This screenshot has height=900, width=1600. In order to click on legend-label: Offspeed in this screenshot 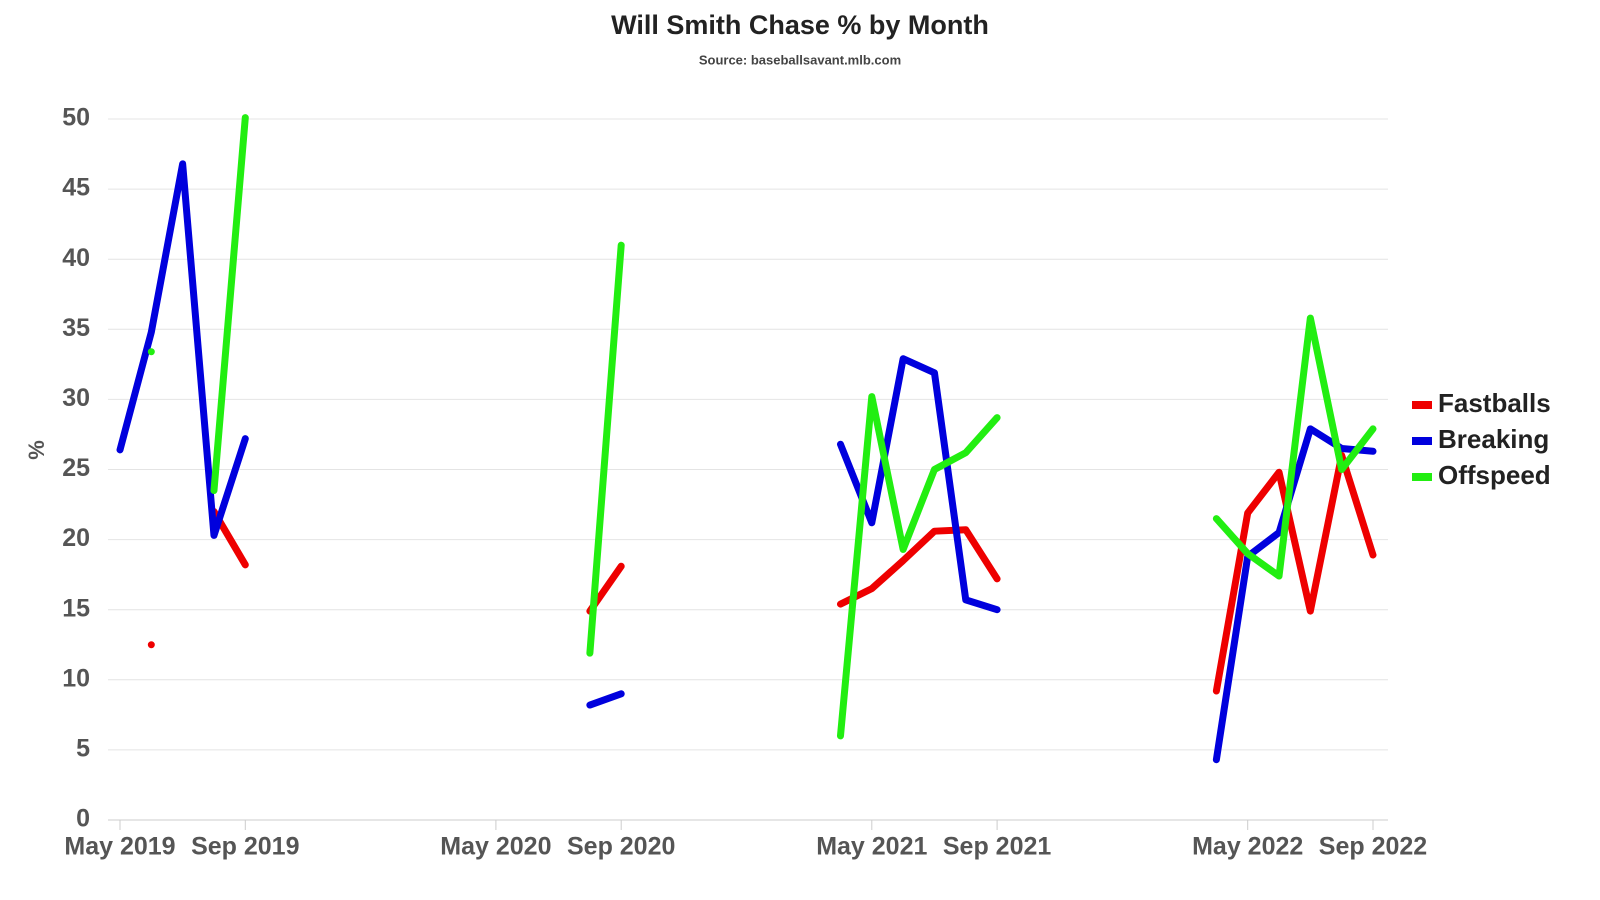, I will do `click(1494, 475)`.